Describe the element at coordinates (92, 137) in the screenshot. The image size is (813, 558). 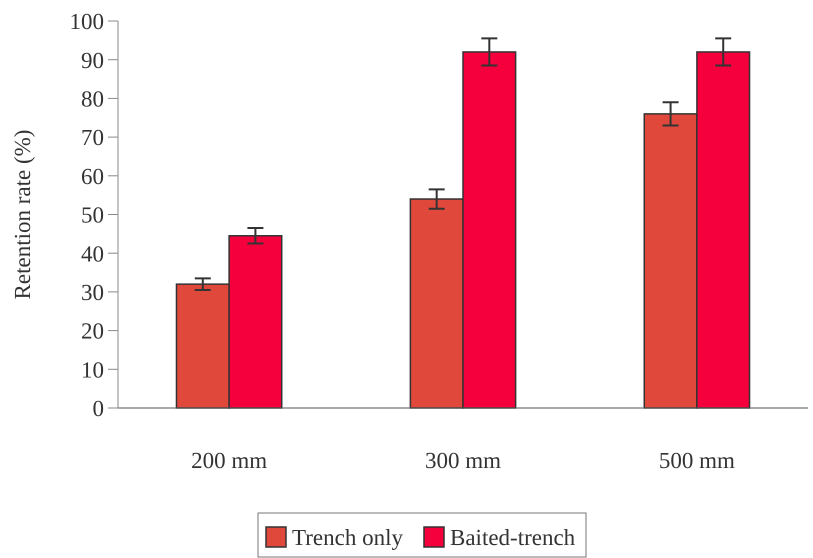
I see `y-tick-label: 70` at that location.